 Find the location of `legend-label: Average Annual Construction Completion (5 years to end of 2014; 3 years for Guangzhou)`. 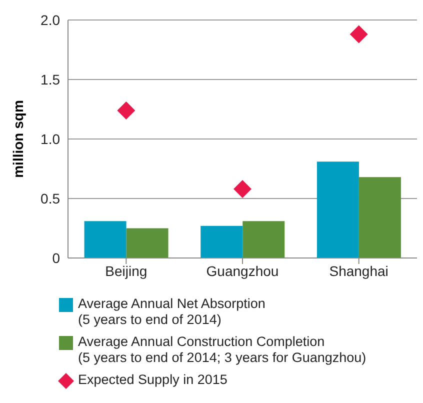

legend-label: Average Annual Construction Completion (5 years to end of 2014; 3 years for Guangzhou) is located at coordinates (222, 350).